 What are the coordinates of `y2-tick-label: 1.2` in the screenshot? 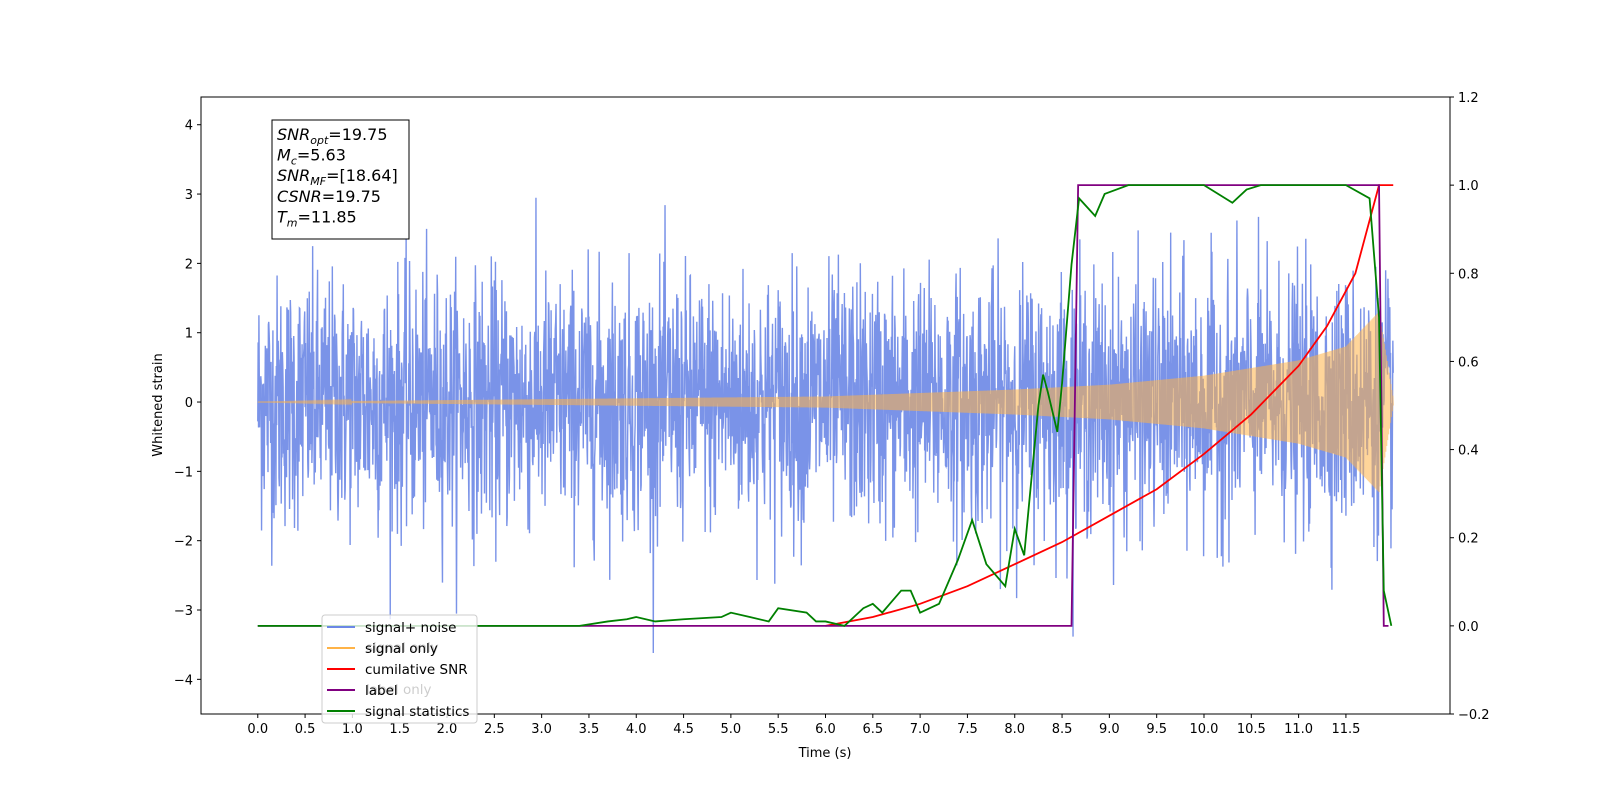 It's located at (1468, 98).